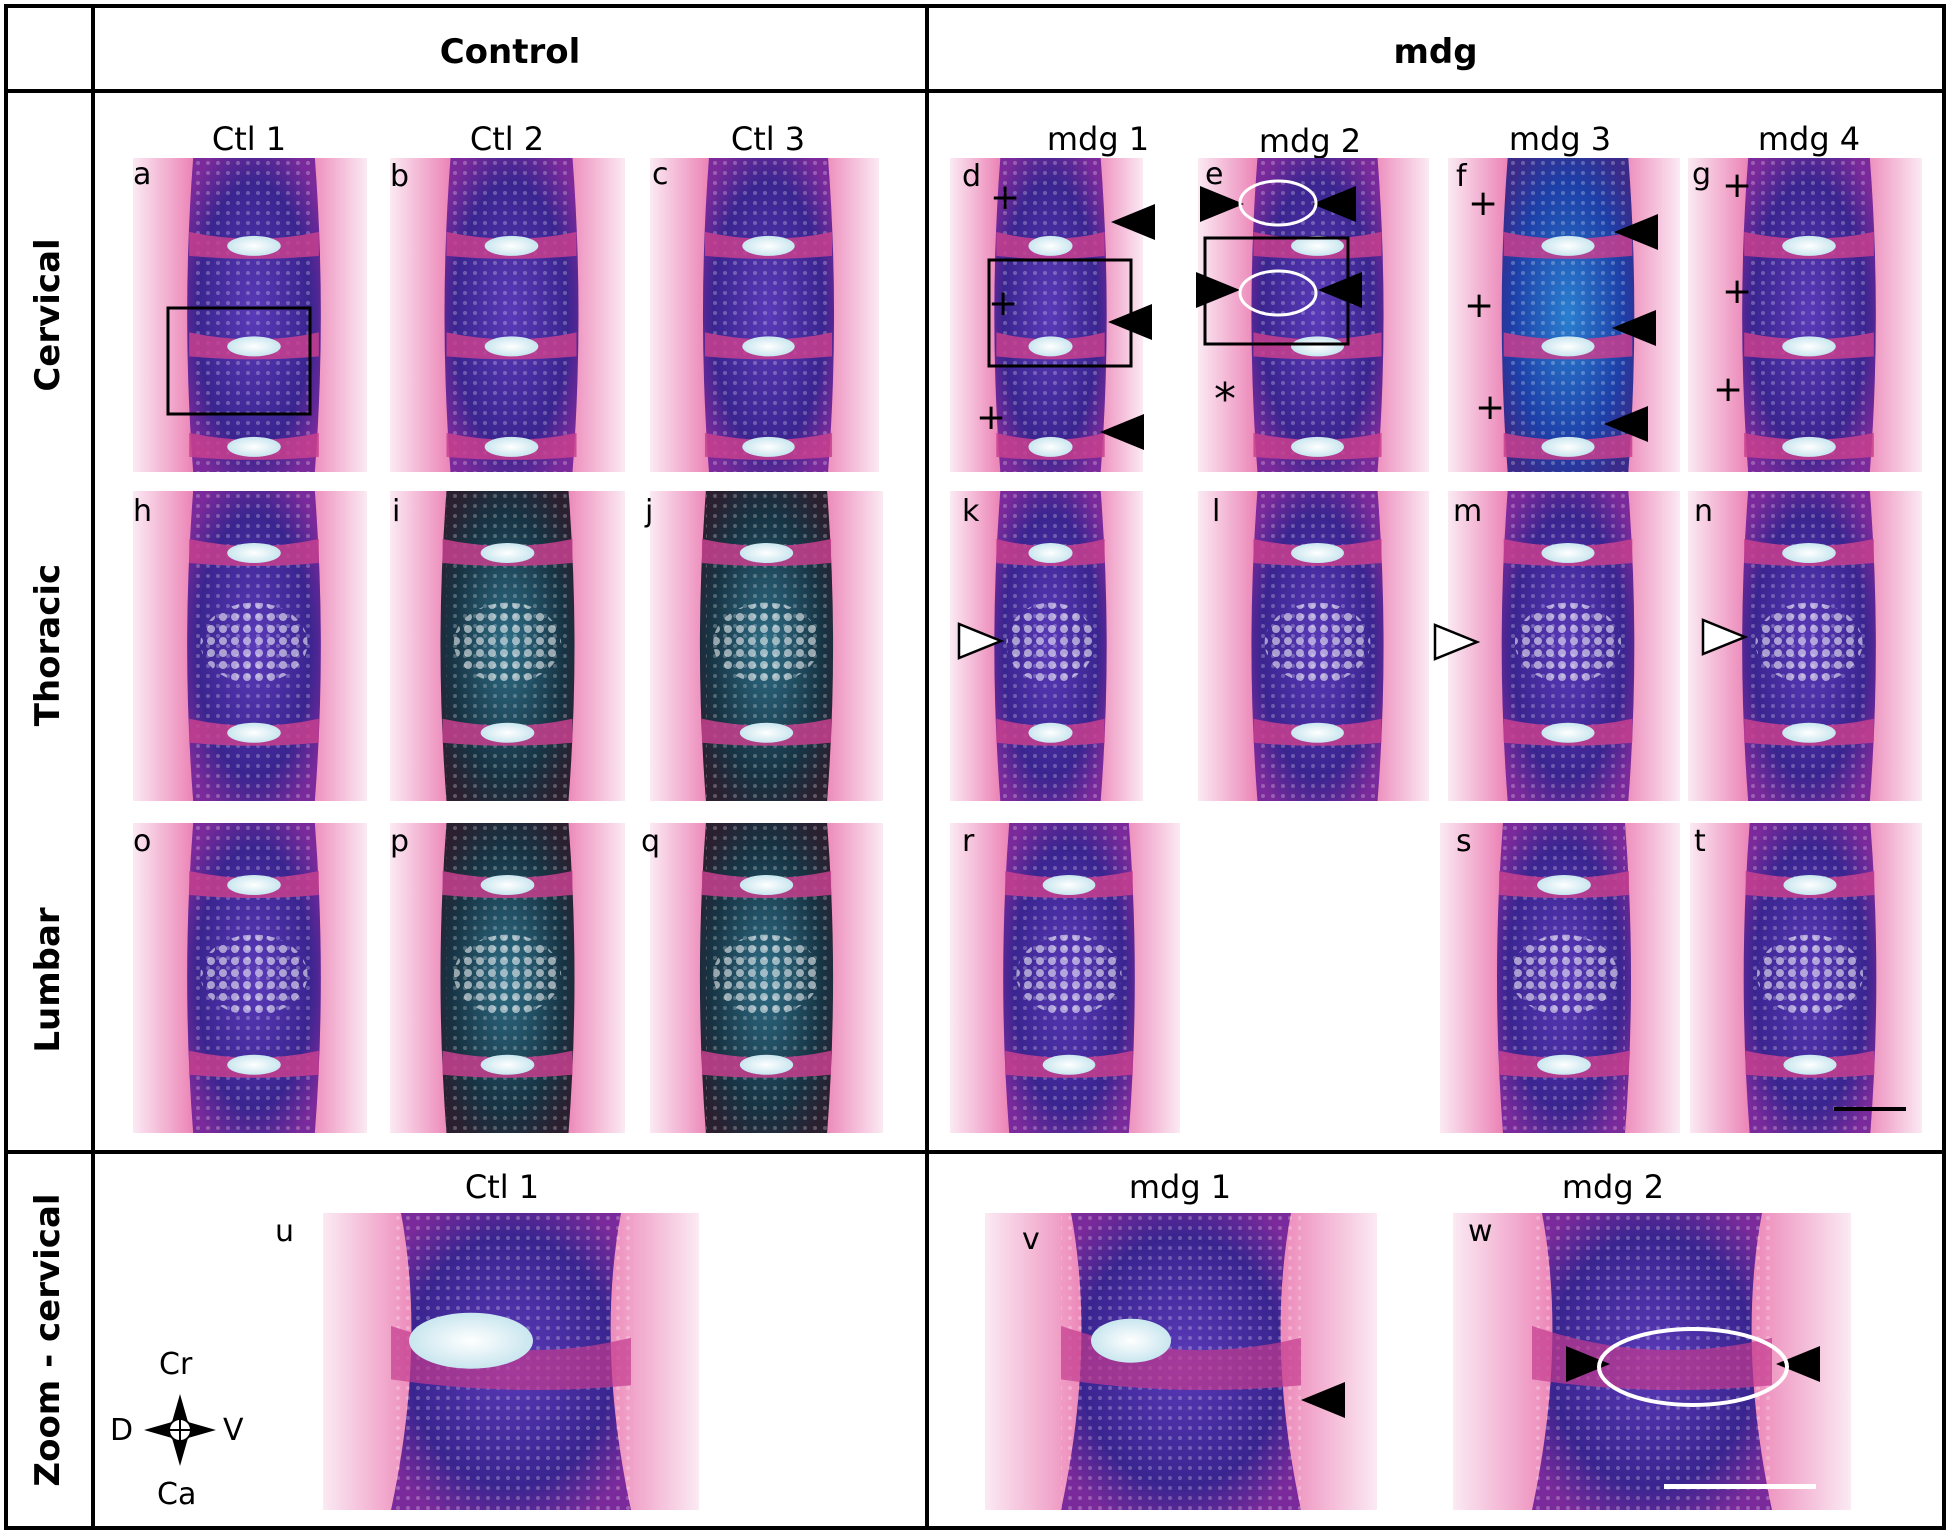 Image resolution: width=1950 pixels, height=1532 pixels. Describe the element at coordinates (971, 511) in the screenshot. I see `panel-letter-k: k` at that location.